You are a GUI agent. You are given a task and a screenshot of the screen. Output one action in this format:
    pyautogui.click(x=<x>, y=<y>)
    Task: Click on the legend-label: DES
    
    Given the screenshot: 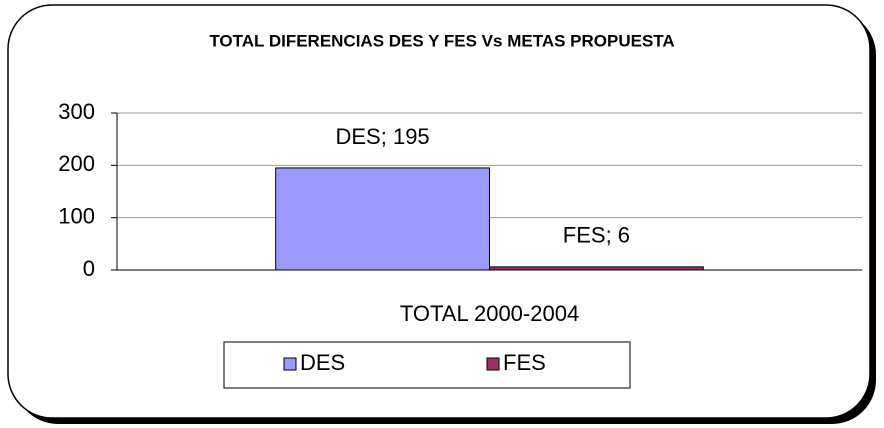 What is the action you would take?
    pyautogui.click(x=322, y=362)
    